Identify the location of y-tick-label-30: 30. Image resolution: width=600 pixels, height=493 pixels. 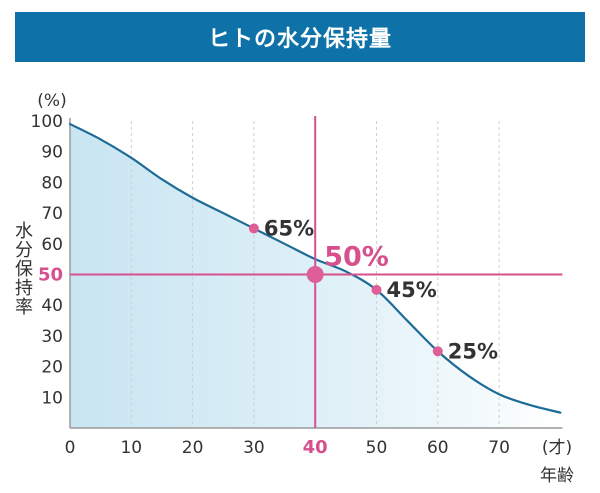
(52, 337).